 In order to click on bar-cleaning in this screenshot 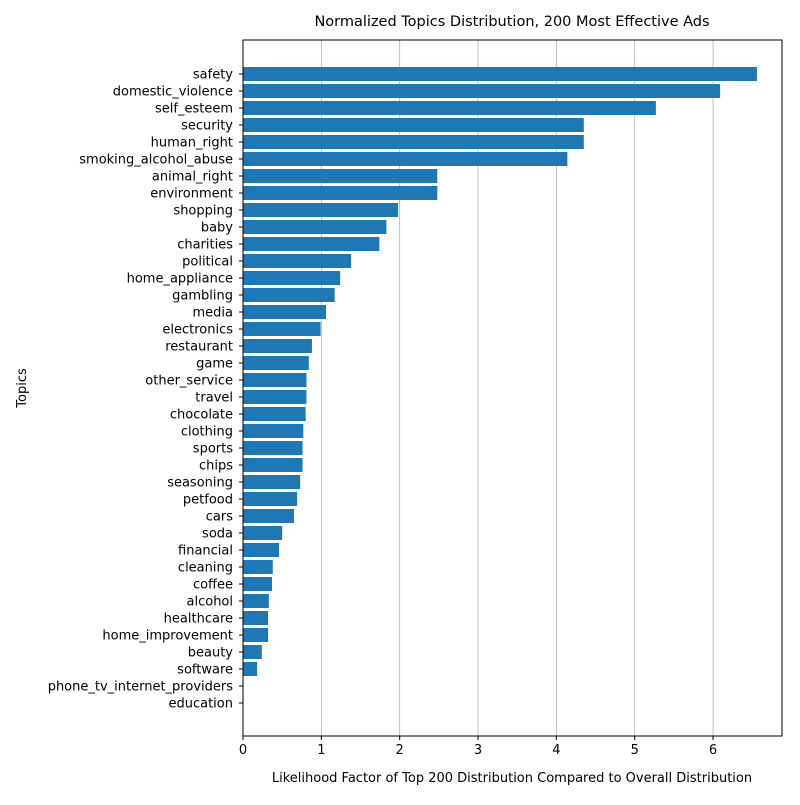, I will do `click(258, 567)`.